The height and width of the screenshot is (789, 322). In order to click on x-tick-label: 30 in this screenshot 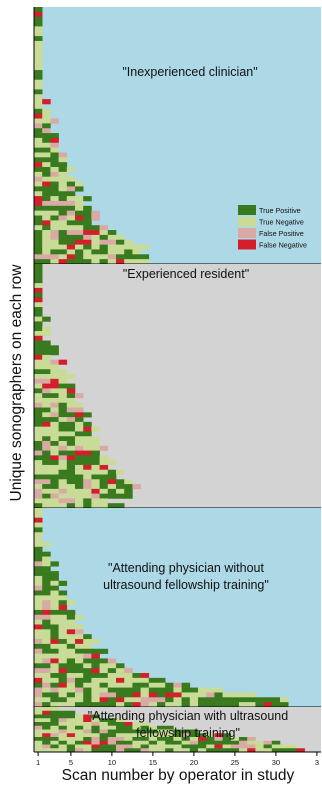, I will do `click(276, 762)`.